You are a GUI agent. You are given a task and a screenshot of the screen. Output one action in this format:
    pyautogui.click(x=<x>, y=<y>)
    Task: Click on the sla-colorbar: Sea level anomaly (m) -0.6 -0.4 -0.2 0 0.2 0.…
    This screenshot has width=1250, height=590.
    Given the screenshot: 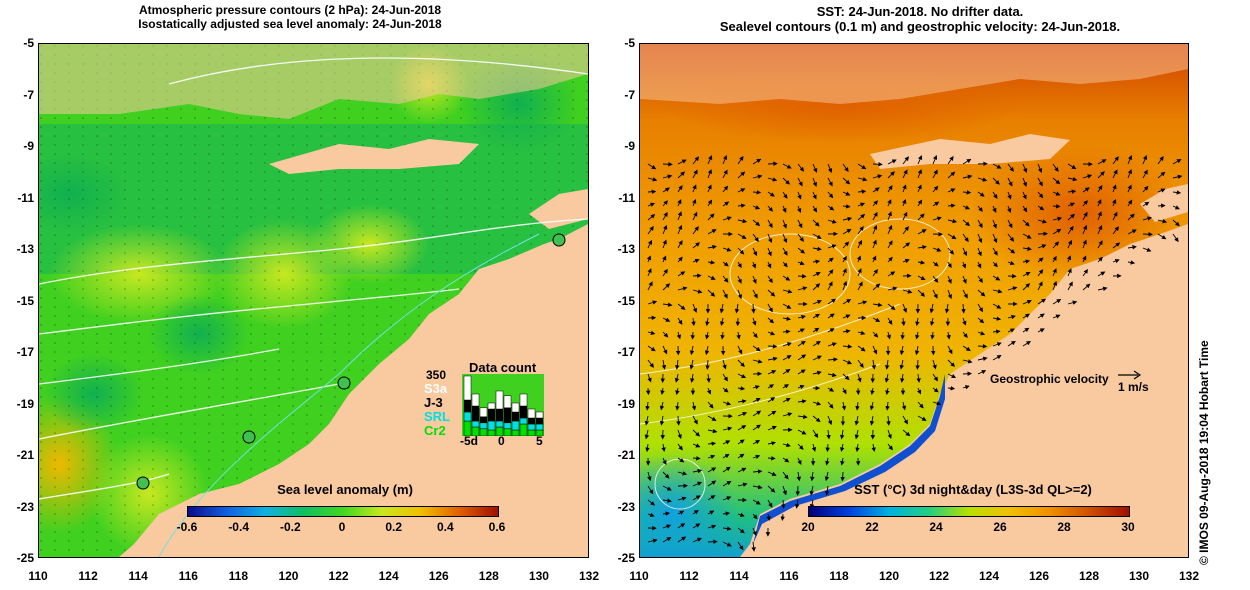 What is the action you would take?
    pyautogui.click(x=341, y=512)
    